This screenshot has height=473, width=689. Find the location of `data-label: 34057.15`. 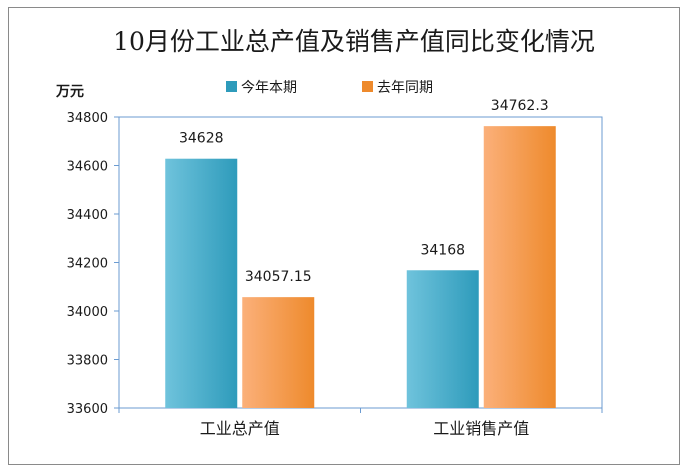

data-label: 34057.15 is located at coordinates (278, 277).